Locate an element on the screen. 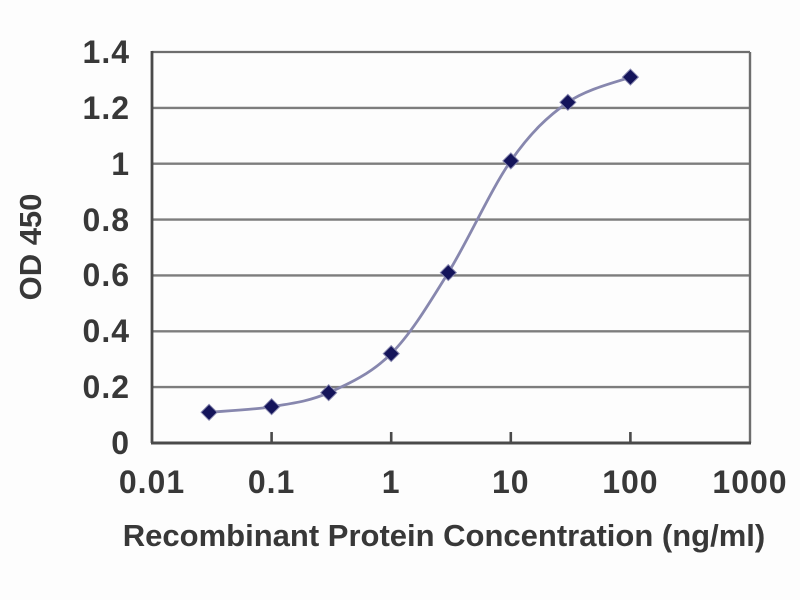  x-tick-label: 10 is located at coordinates (511, 482).